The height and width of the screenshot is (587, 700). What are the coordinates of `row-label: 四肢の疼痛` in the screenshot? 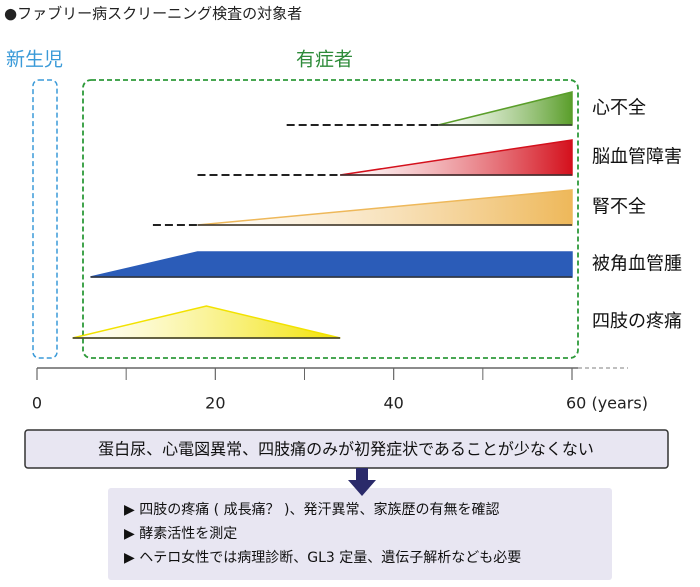 It's located at (637, 321).